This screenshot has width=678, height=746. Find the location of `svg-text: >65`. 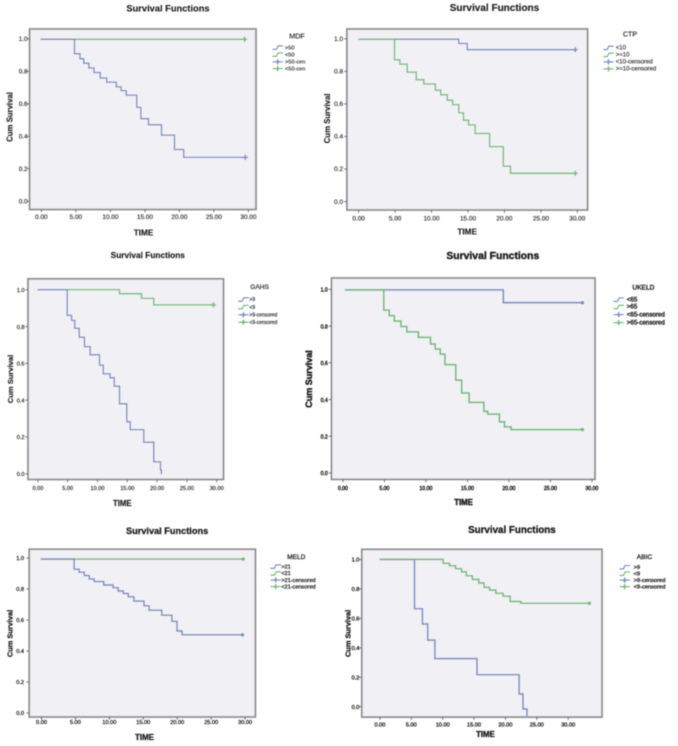

svg-text: >65 is located at coordinates (632, 307).